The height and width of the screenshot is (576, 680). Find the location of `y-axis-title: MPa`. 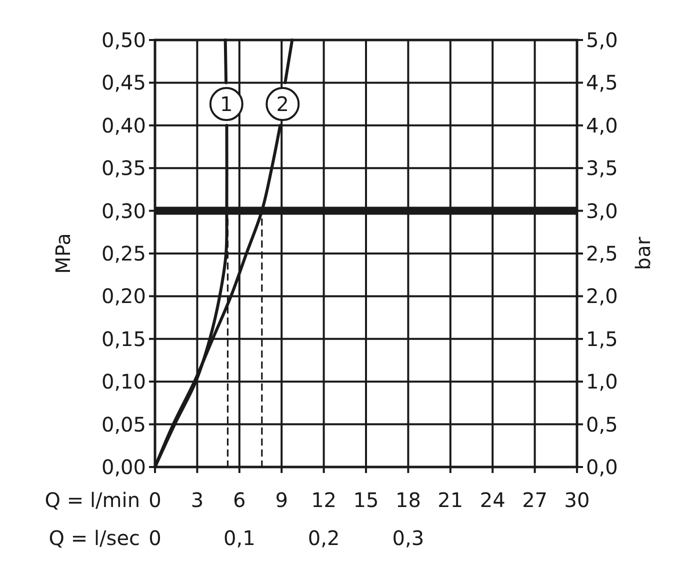

y-axis-title: MPa is located at coordinates (63, 253).